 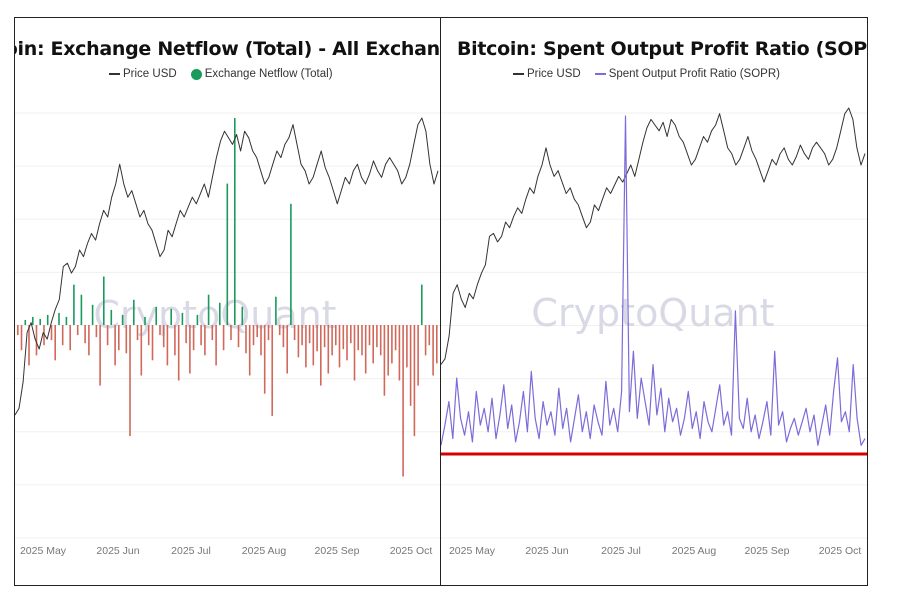 What do you see at coordinates (268, 74) in the screenshot?
I see `legend-label-netflow: Exchange Netflow (Total)` at bounding box center [268, 74].